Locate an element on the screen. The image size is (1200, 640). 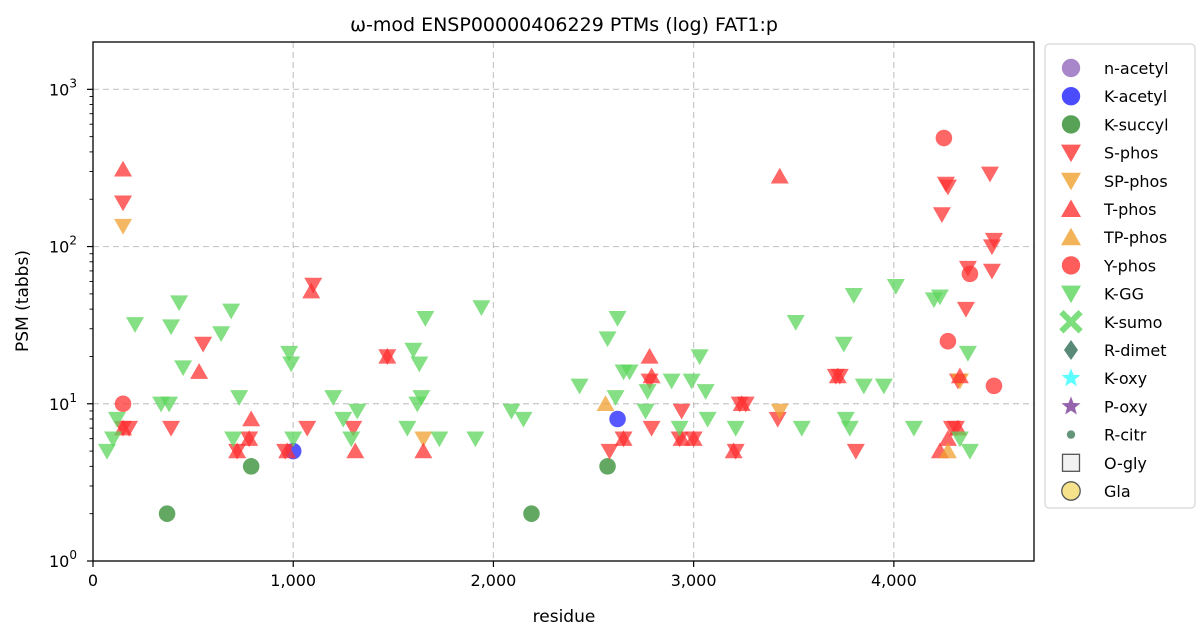
legend-item-r-dimet: R-dimet is located at coordinates (1115, 350).